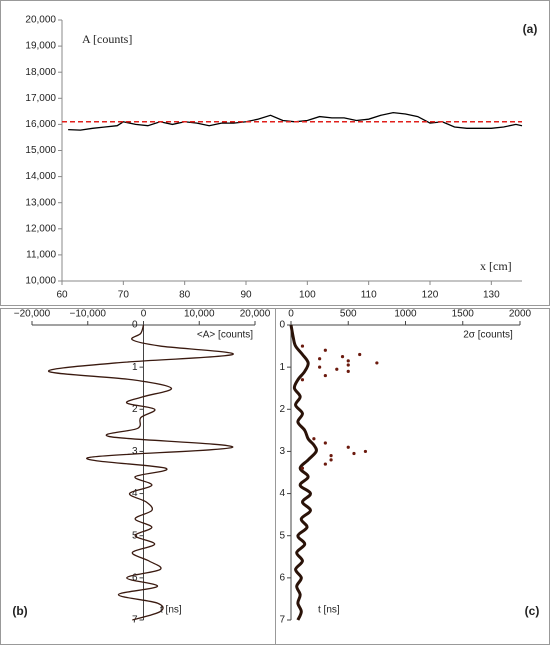 This screenshot has width=550, height=645. Describe the element at coordinates (199, 314) in the screenshot. I see `x-tick-label: 10,000` at that location.